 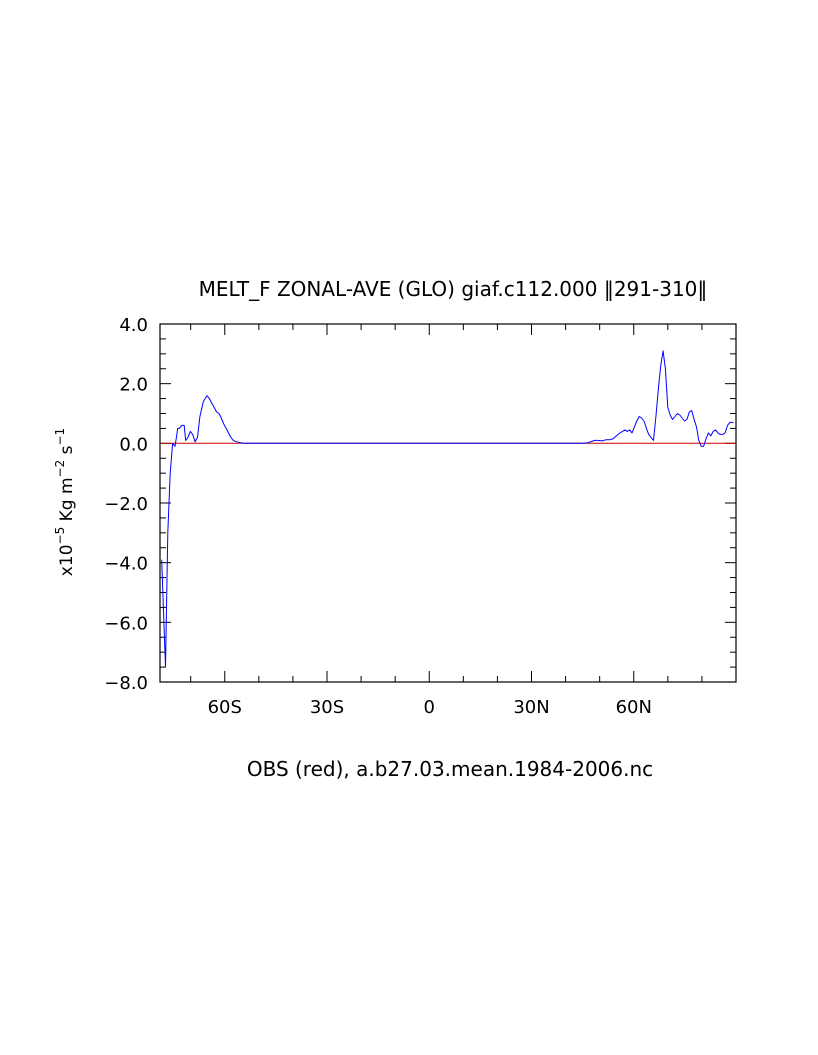 What do you see at coordinates (225, 707) in the screenshot?
I see `x-tick-label: 60S` at bounding box center [225, 707].